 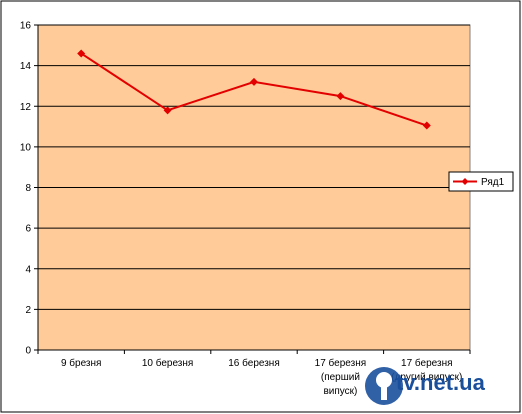 What do you see at coordinates (493, 182) in the screenshot?
I see `legend-label: Ряд1` at bounding box center [493, 182].